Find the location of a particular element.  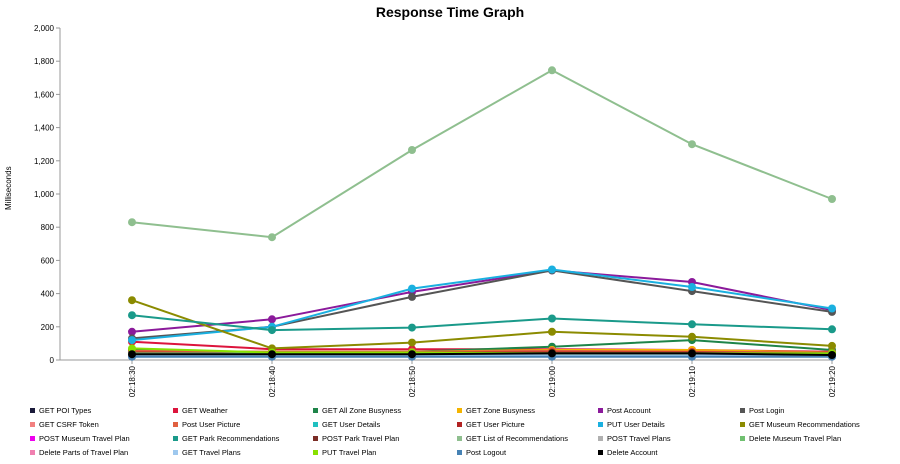

series-line-get-park-recommendations is located at coordinates (482, 323).